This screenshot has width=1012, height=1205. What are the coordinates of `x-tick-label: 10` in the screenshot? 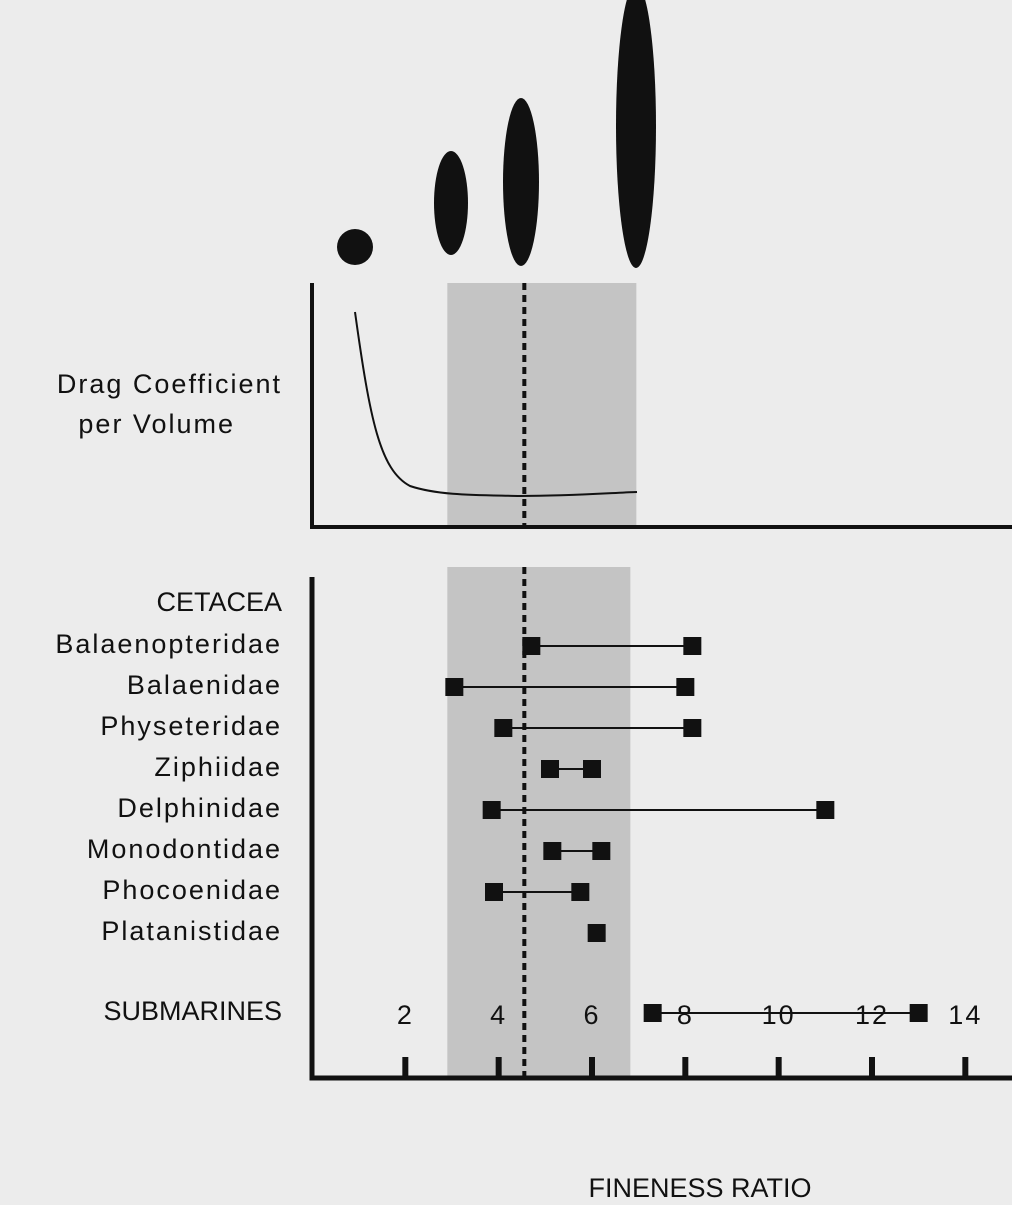 It's located at (779, 1015).